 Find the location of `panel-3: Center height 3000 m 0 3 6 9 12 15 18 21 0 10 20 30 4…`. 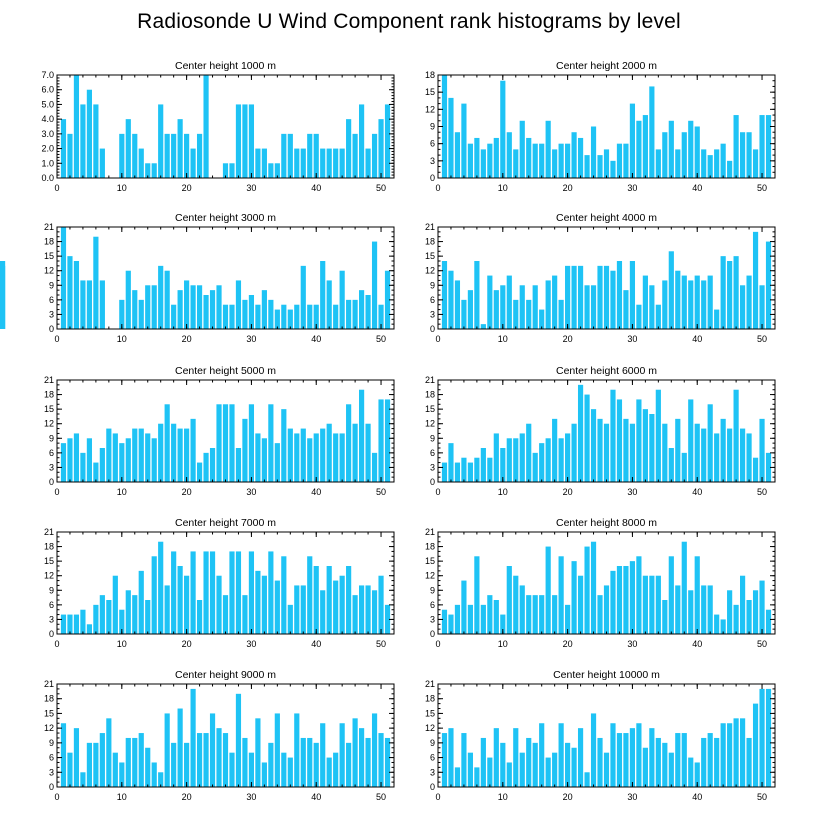

panel-3: Center height 3000 m 0 3 6 9 12 15 18 21 0 10 20 30 4… is located at coordinates (197, 278).